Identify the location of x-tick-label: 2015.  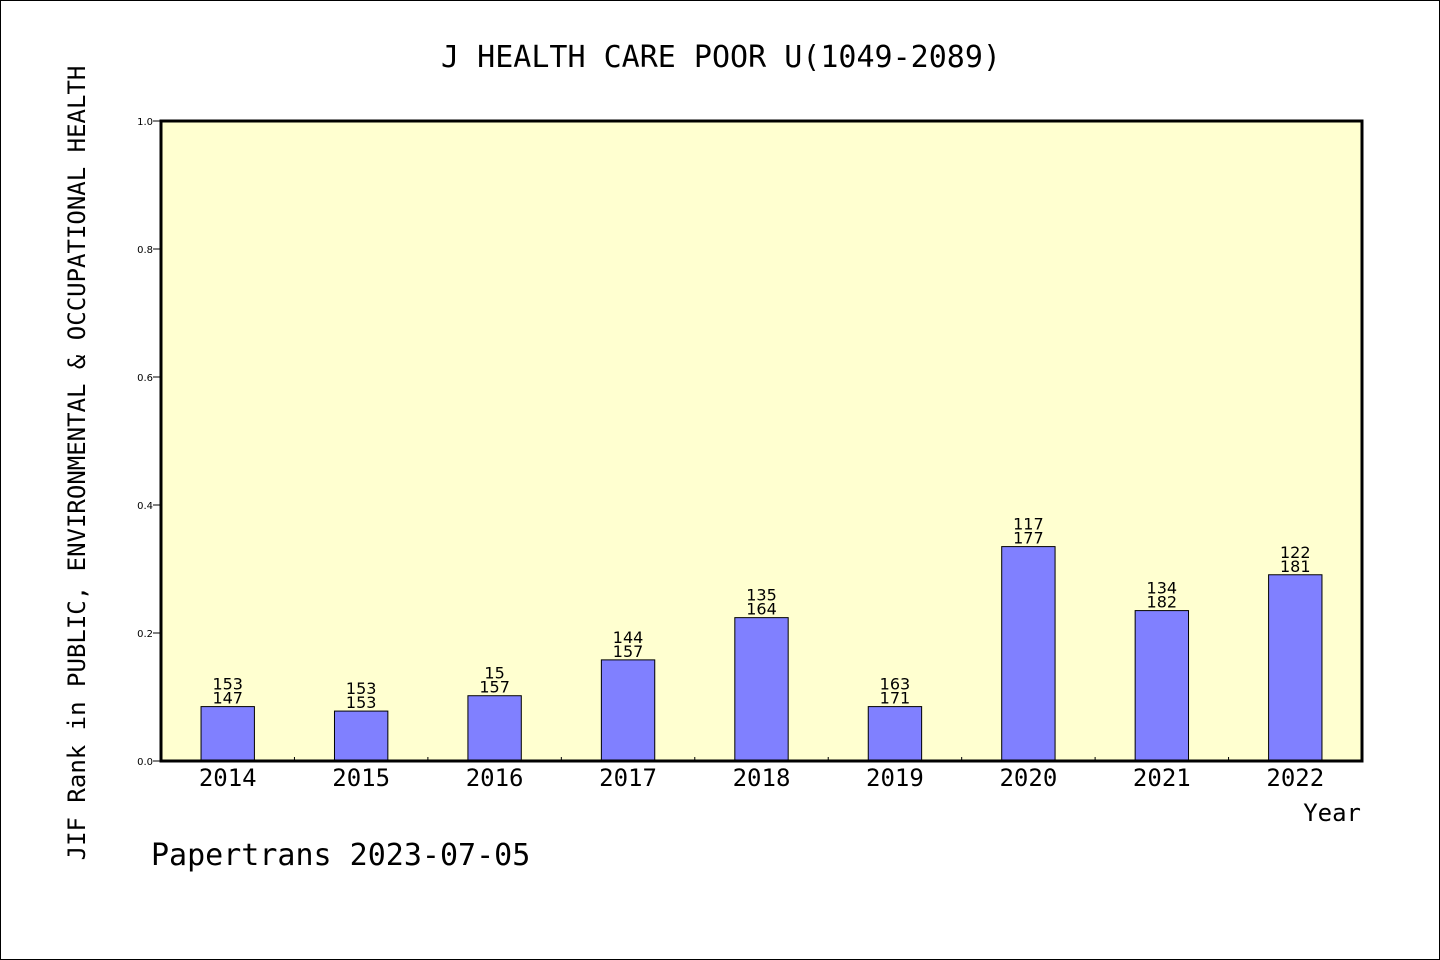
(361, 778).